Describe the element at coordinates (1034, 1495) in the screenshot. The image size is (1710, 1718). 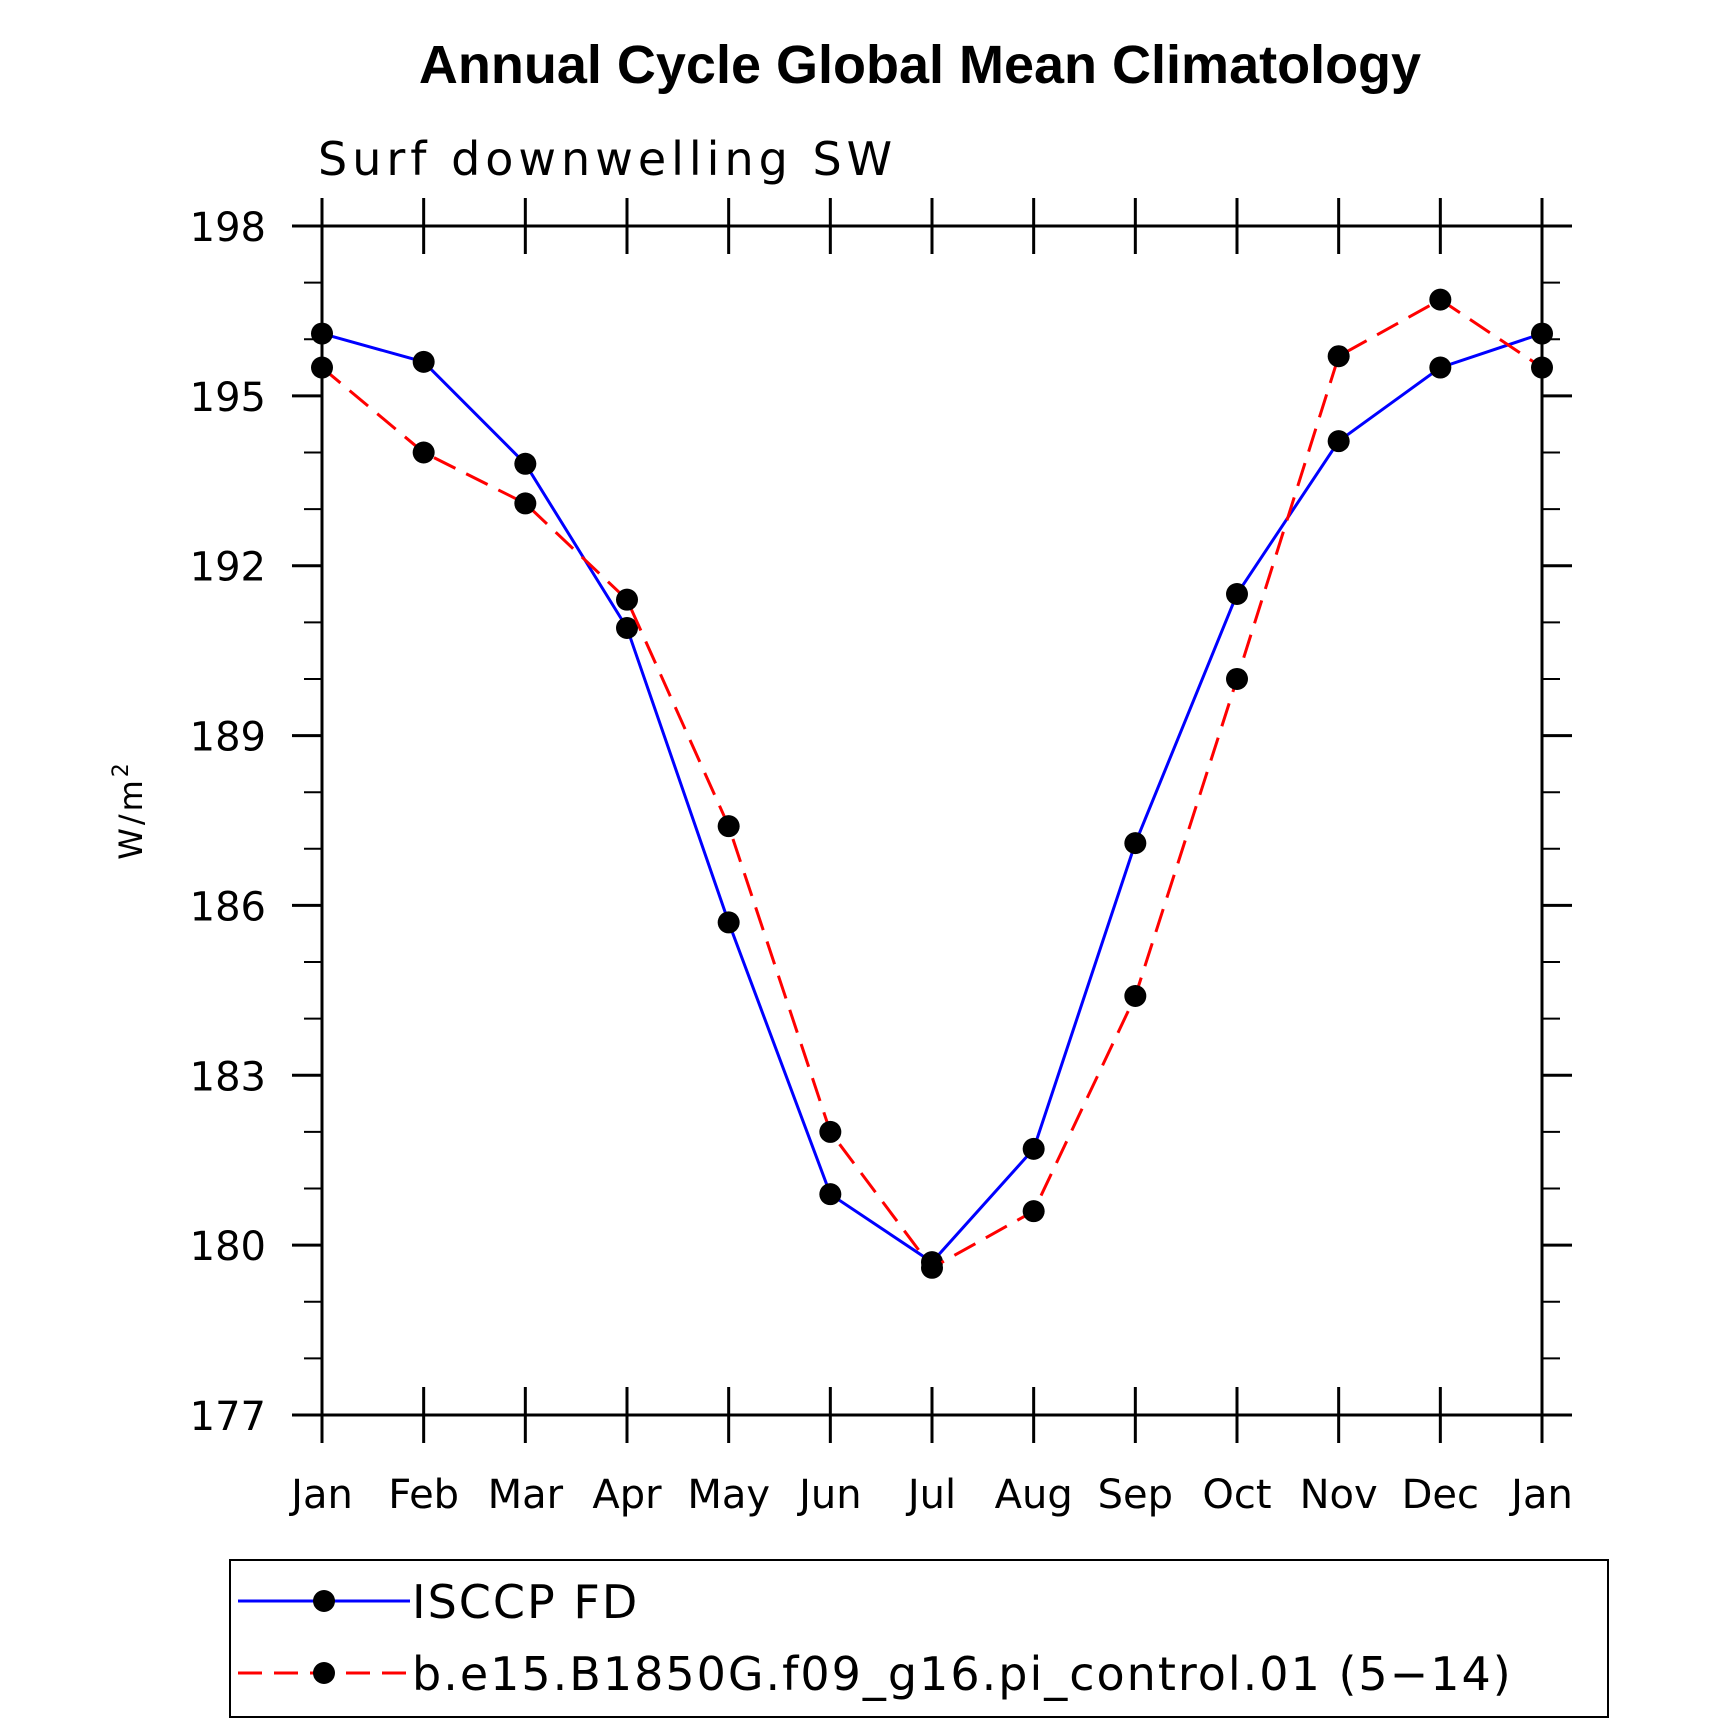
I see `x-tick-label: Aug` at that location.